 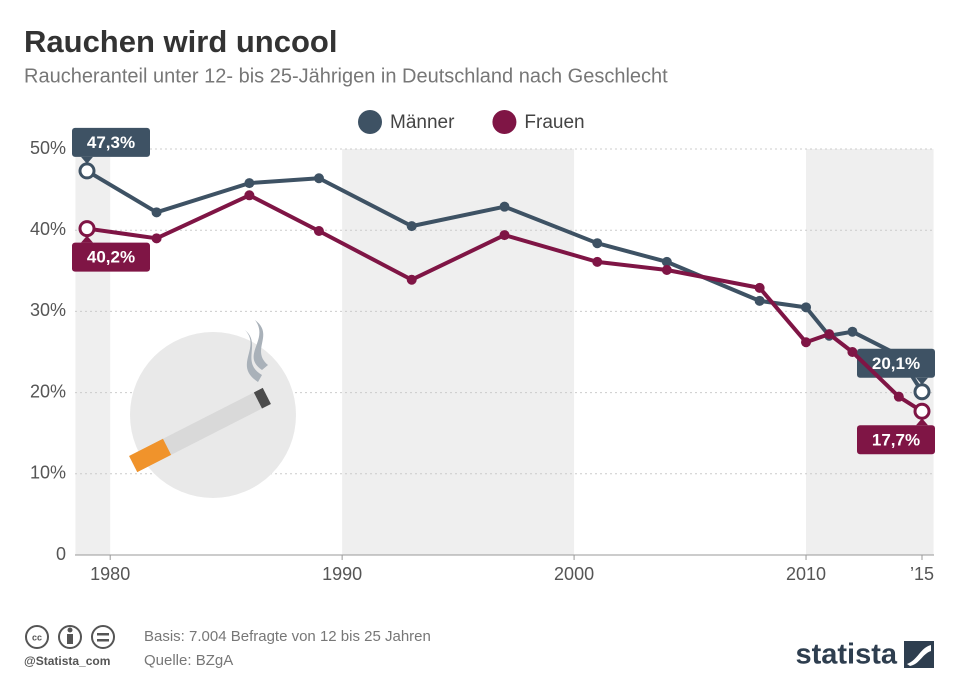 I want to click on x-tick-label: 2010, so click(x=806, y=574).